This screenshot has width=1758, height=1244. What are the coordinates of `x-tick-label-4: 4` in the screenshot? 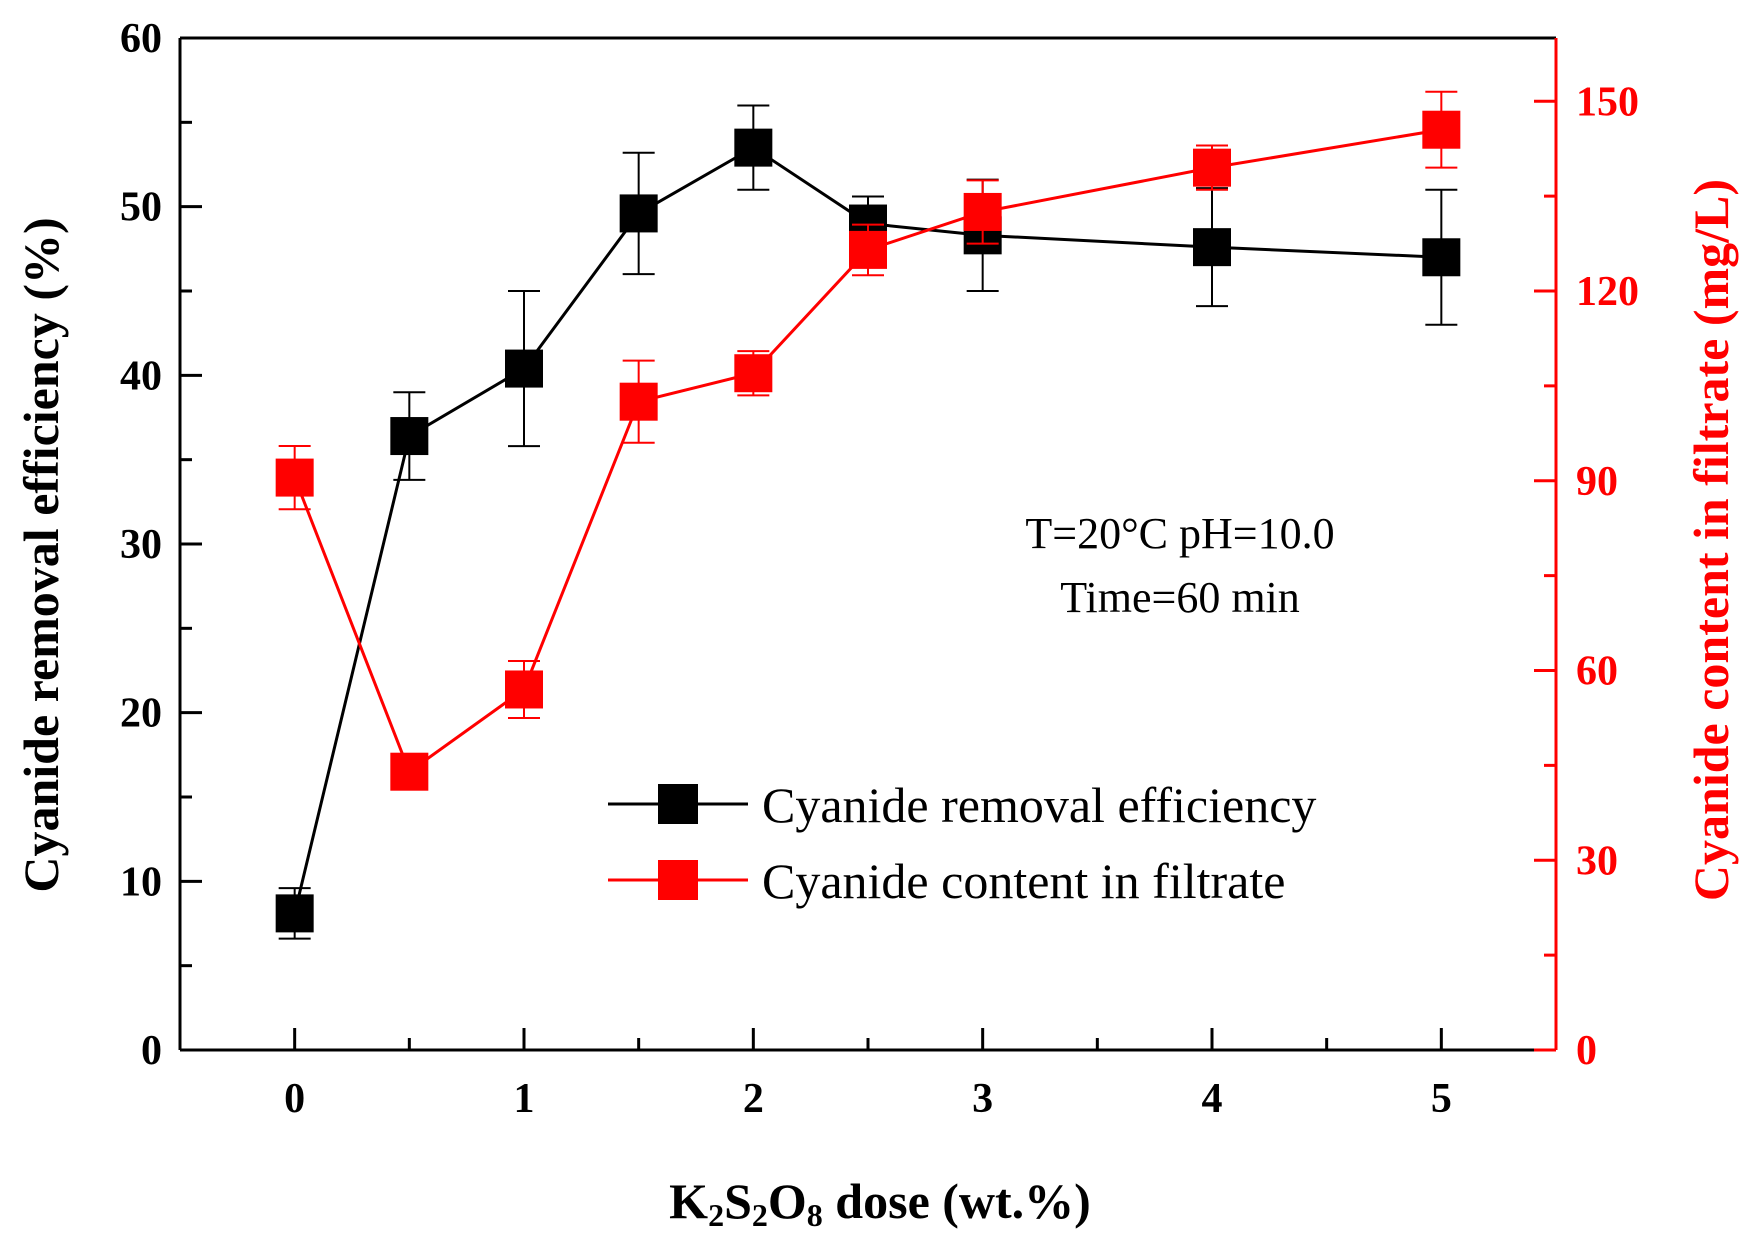 It's located at (1212, 1099).